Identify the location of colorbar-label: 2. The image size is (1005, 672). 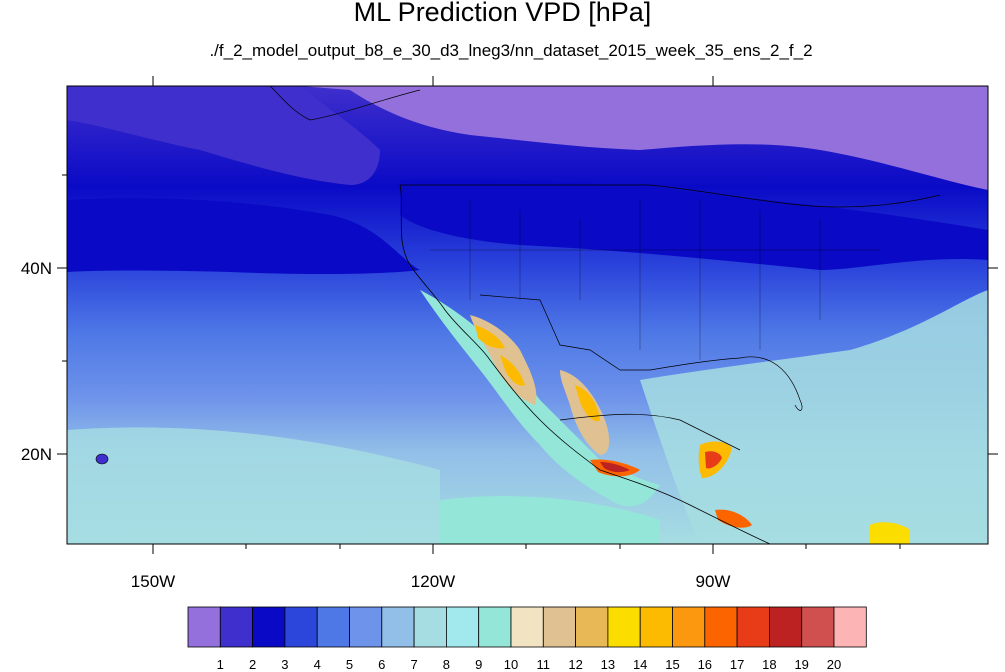
(252, 664).